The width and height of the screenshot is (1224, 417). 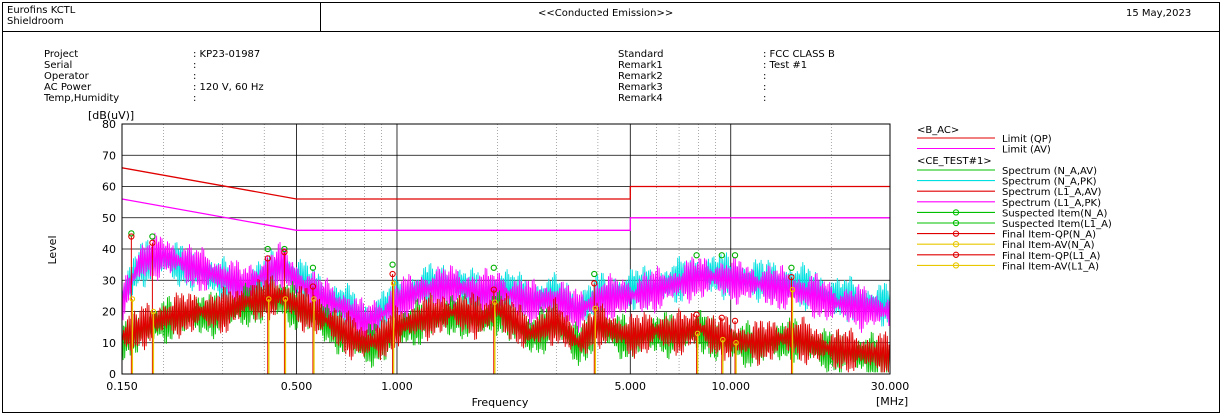 I want to click on legend-label: Spectrum (L1_A,PK), so click(x=1051, y=203).